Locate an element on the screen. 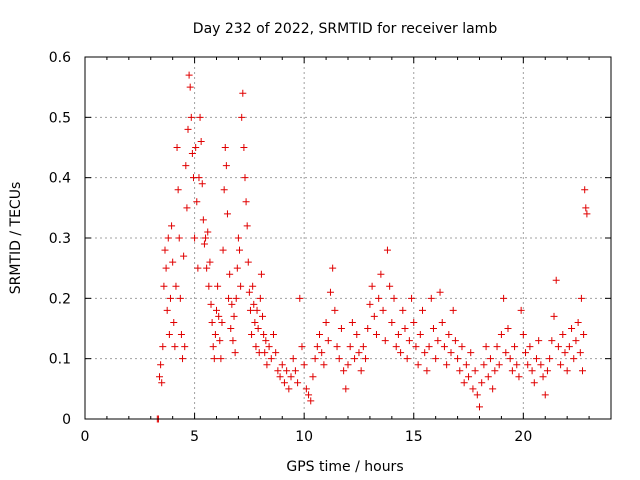 This screenshot has width=640, height=480. x-tick-label: 5 is located at coordinates (194, 437).